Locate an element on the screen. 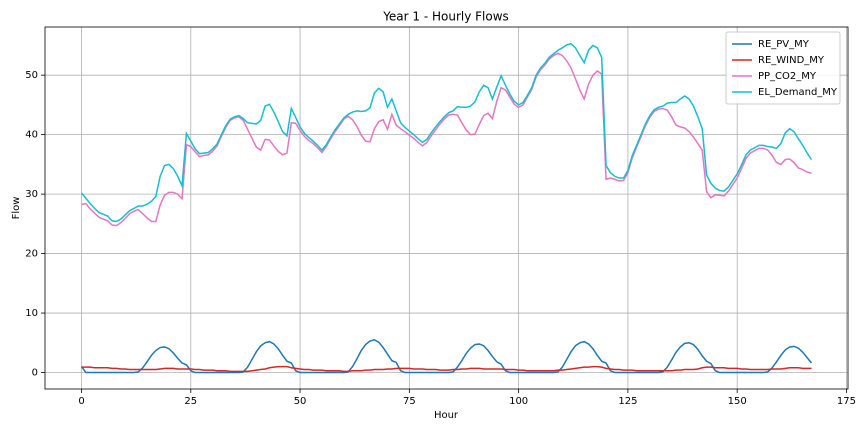 The height and width of the screenshot is (432, 864). x-axis-label: Hour is located at coordinates (446, 415).